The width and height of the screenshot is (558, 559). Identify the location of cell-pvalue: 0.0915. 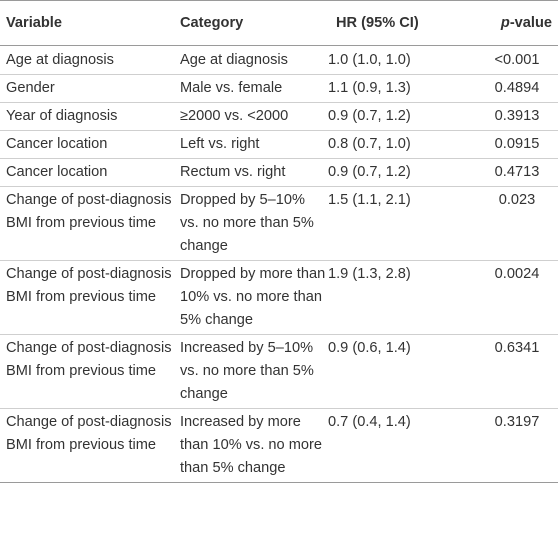
(517, 144).